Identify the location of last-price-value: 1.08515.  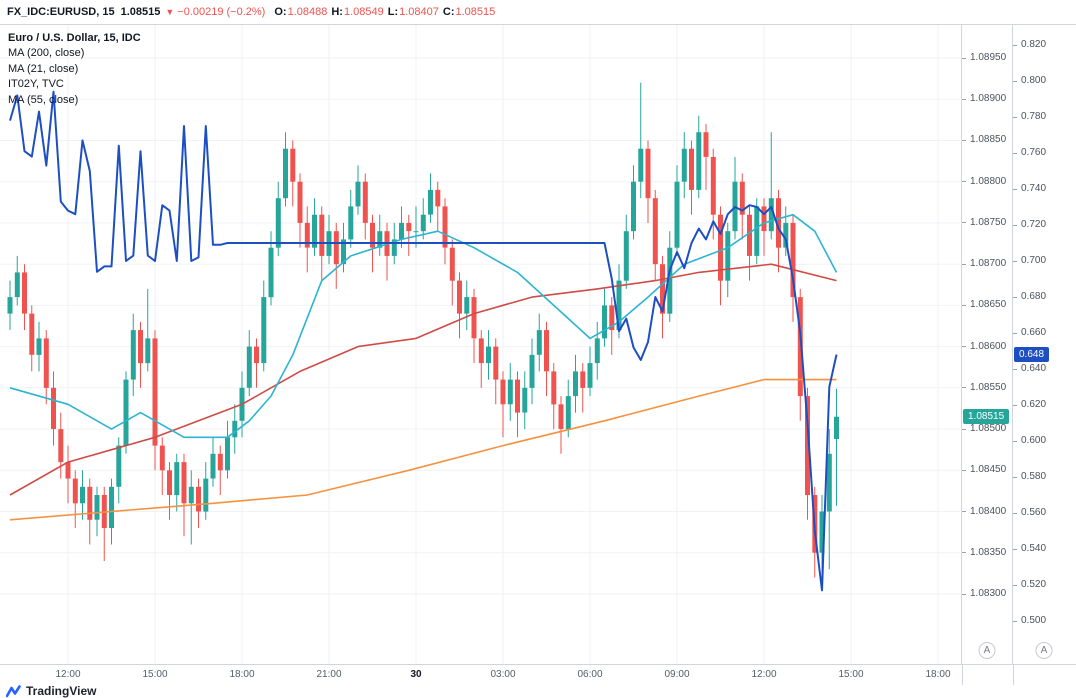
(140, 12).